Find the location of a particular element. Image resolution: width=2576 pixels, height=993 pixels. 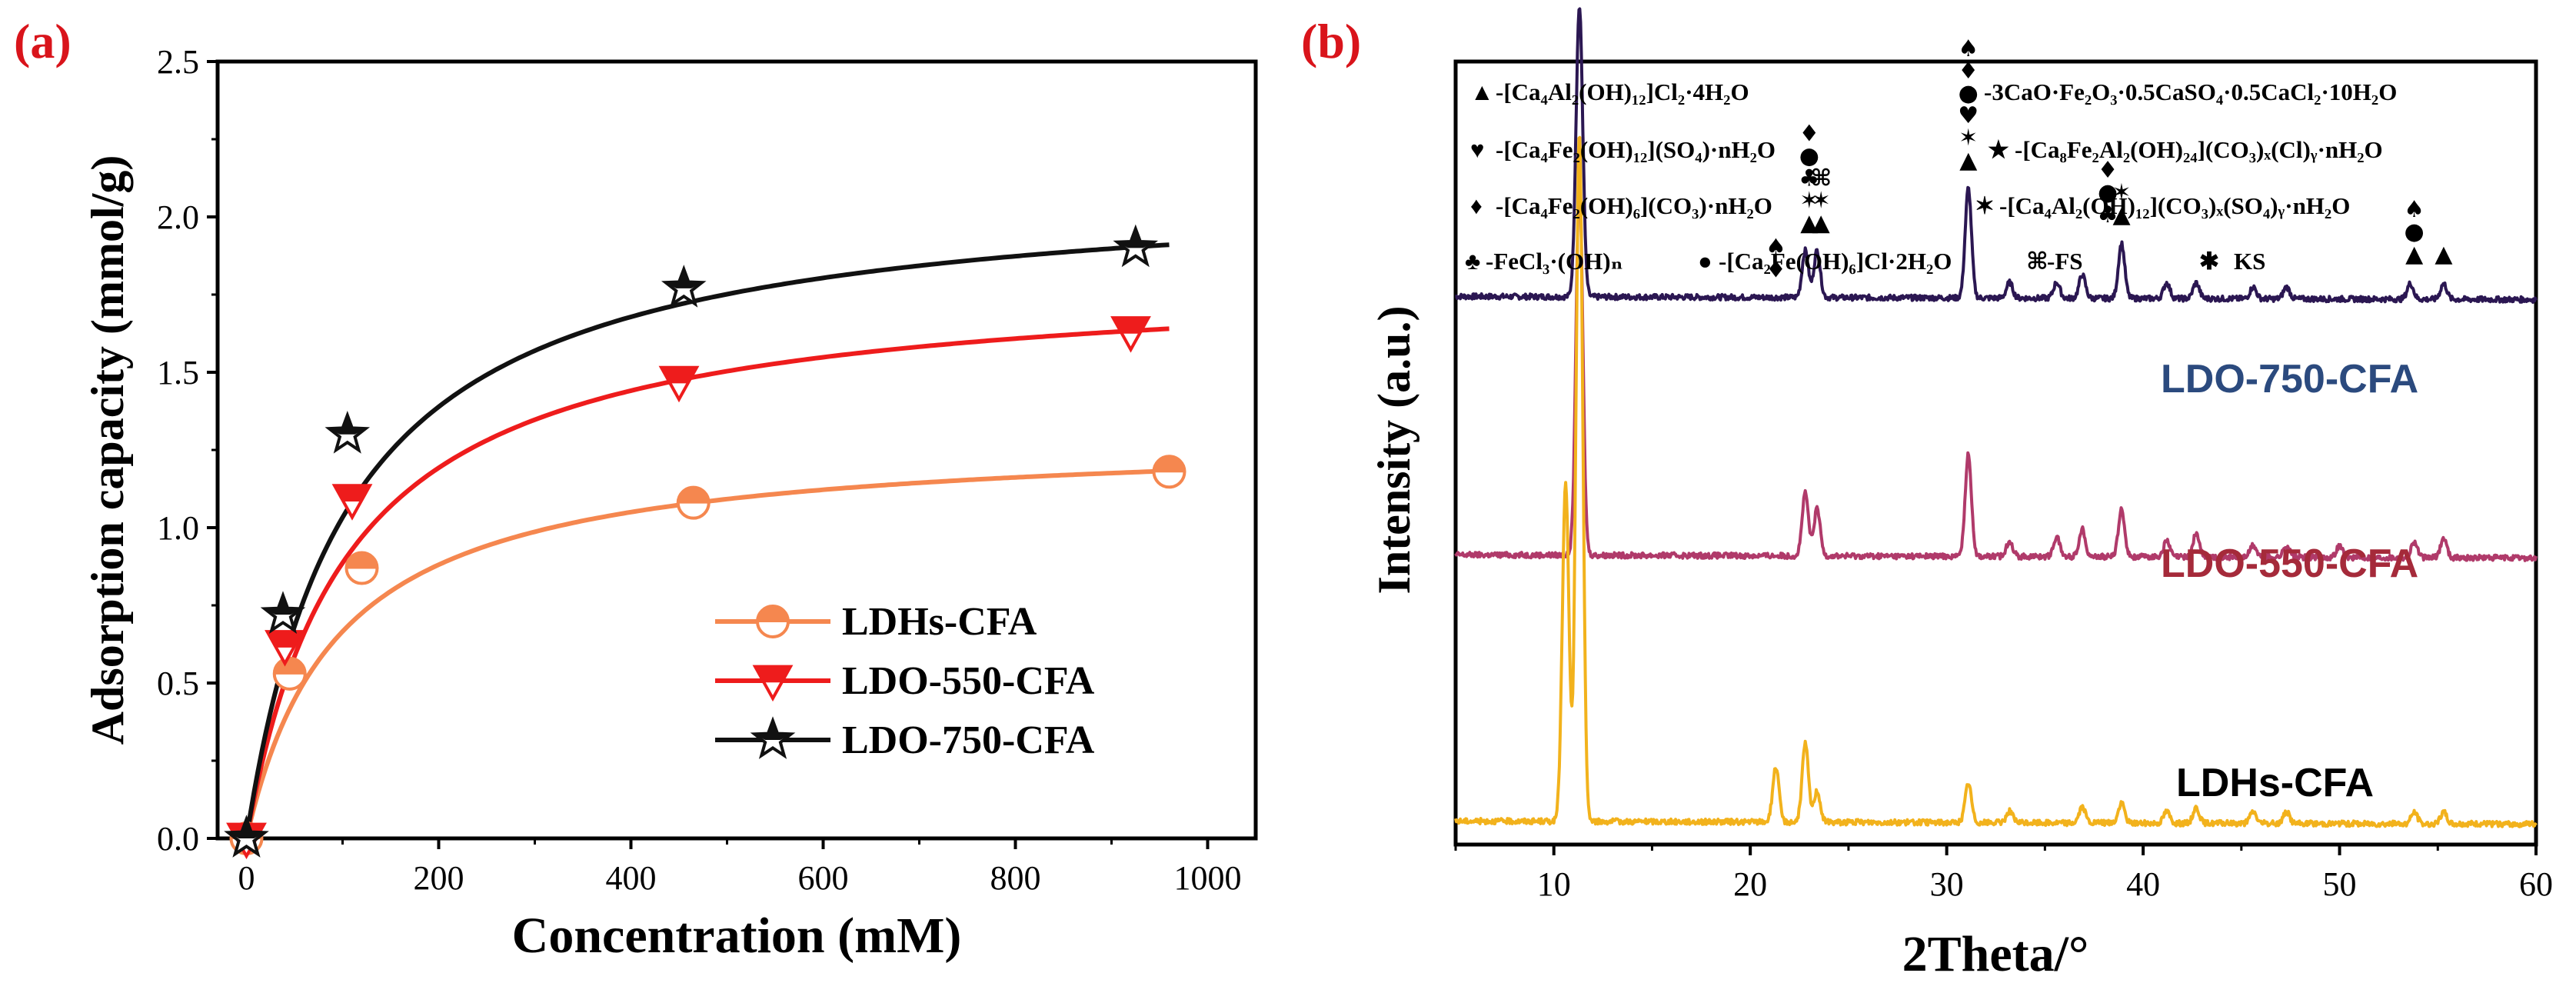

phase-legend-entry: ● -[Ca₂Fe(OH)₆]Cl·2H₂O is located at coordinates (1825, 262).